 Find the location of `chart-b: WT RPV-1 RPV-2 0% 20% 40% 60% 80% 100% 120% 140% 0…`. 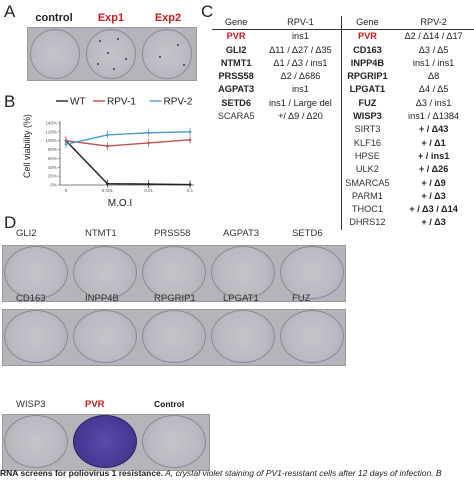

chart-b: WT RPV-1 RPV-2 0% 20% 40% 60% 80% 100% 120% 140% 0… is located at coordinates (110, 153).